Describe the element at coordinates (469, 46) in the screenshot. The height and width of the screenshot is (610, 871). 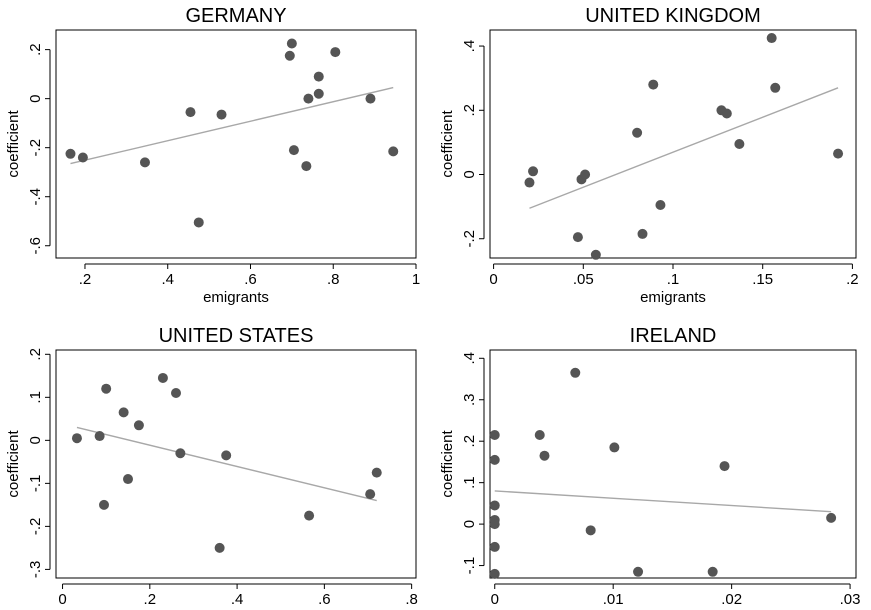
I see `y-tick-label: .4` at that location.